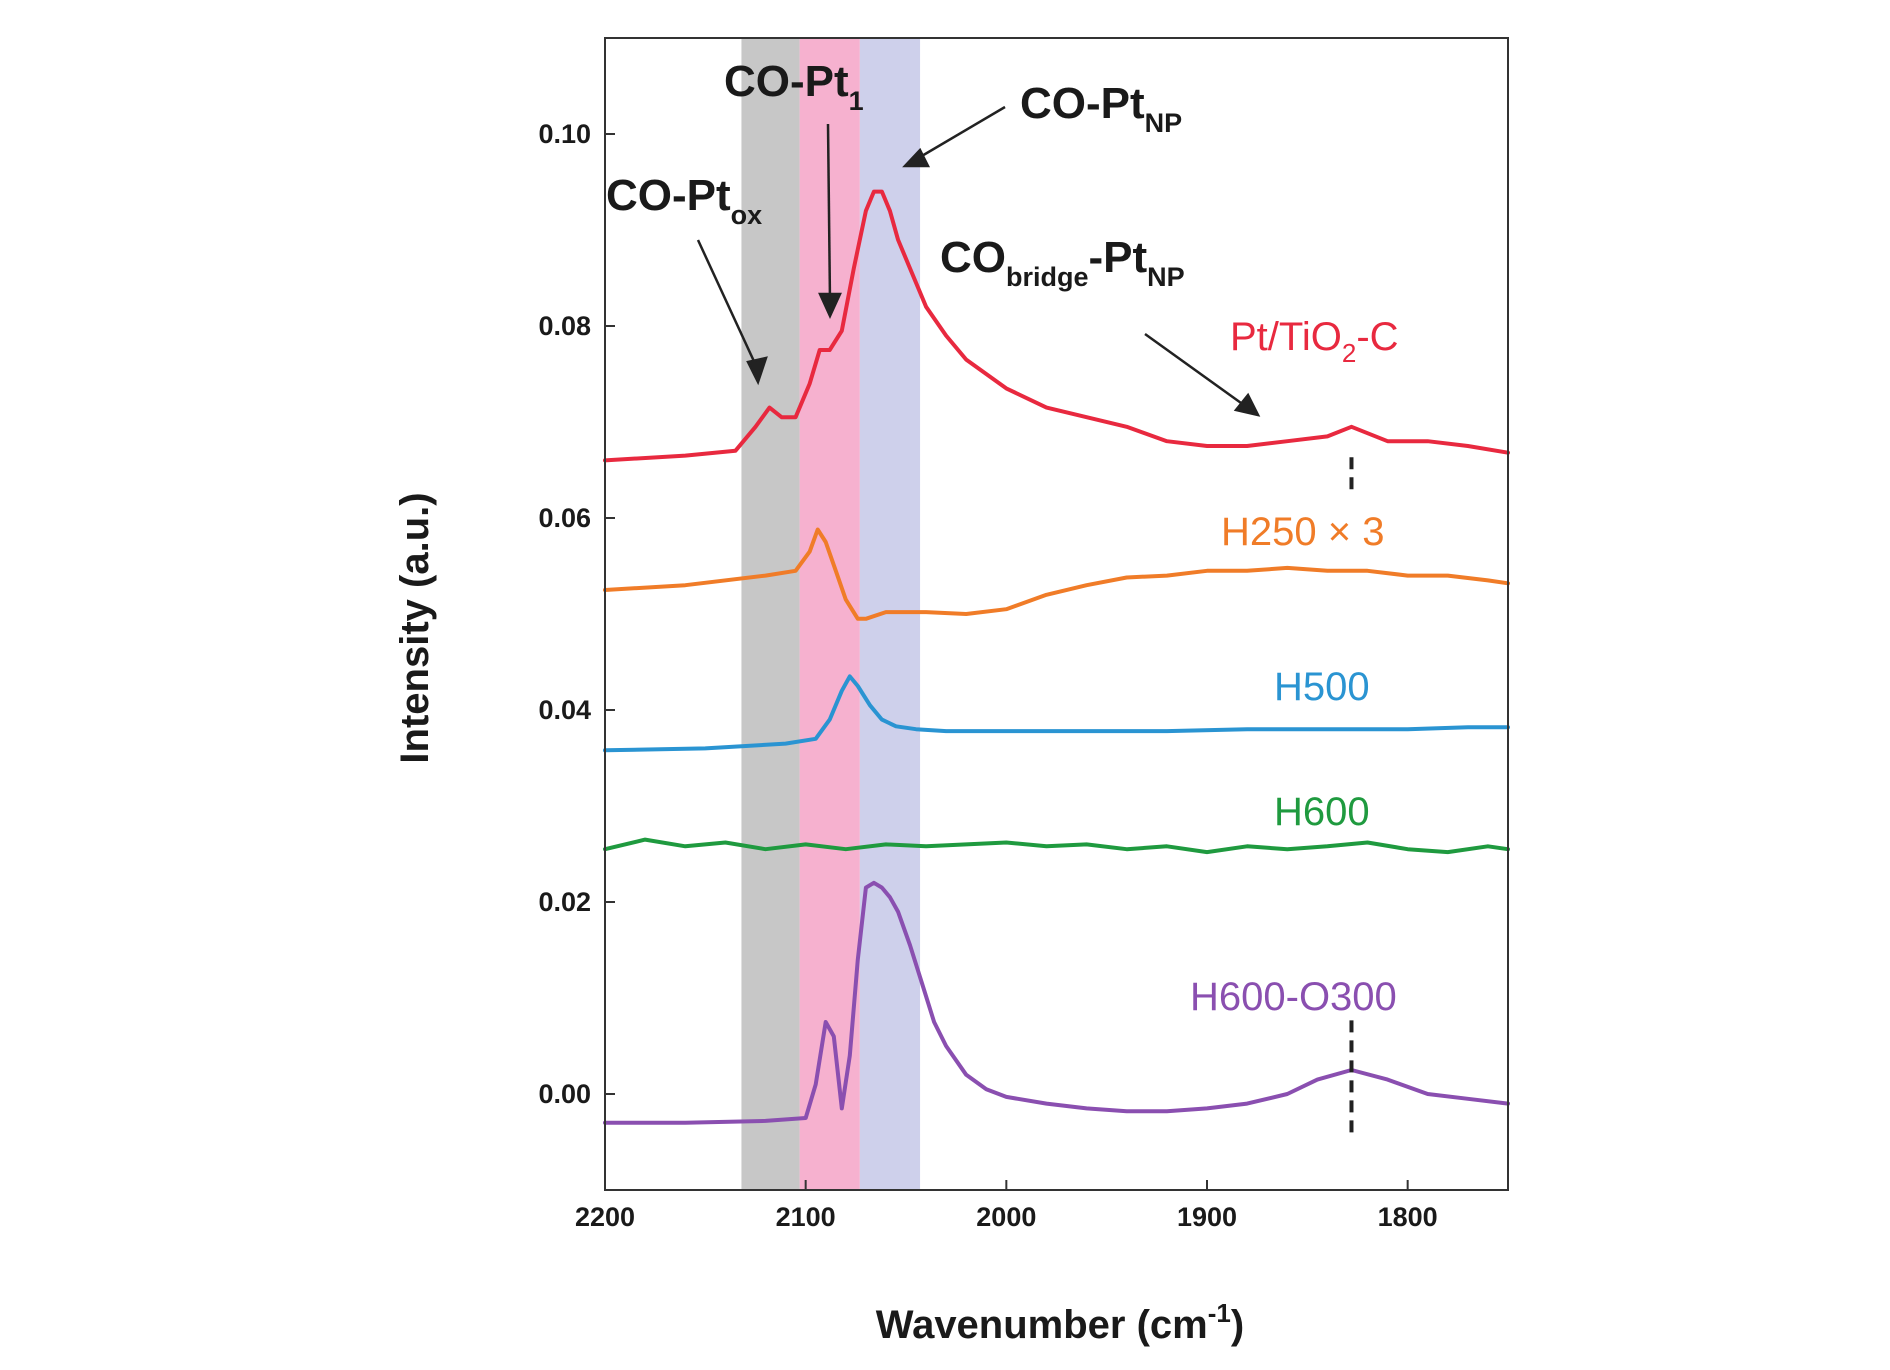 This screenshot has width=1890, height=1370. What do you see at coordinates (1062, 262) in the screenshot?
I see `annotation-cobridge-ptnp: CObridge-PtNP` at bounding box center [1062, 262].